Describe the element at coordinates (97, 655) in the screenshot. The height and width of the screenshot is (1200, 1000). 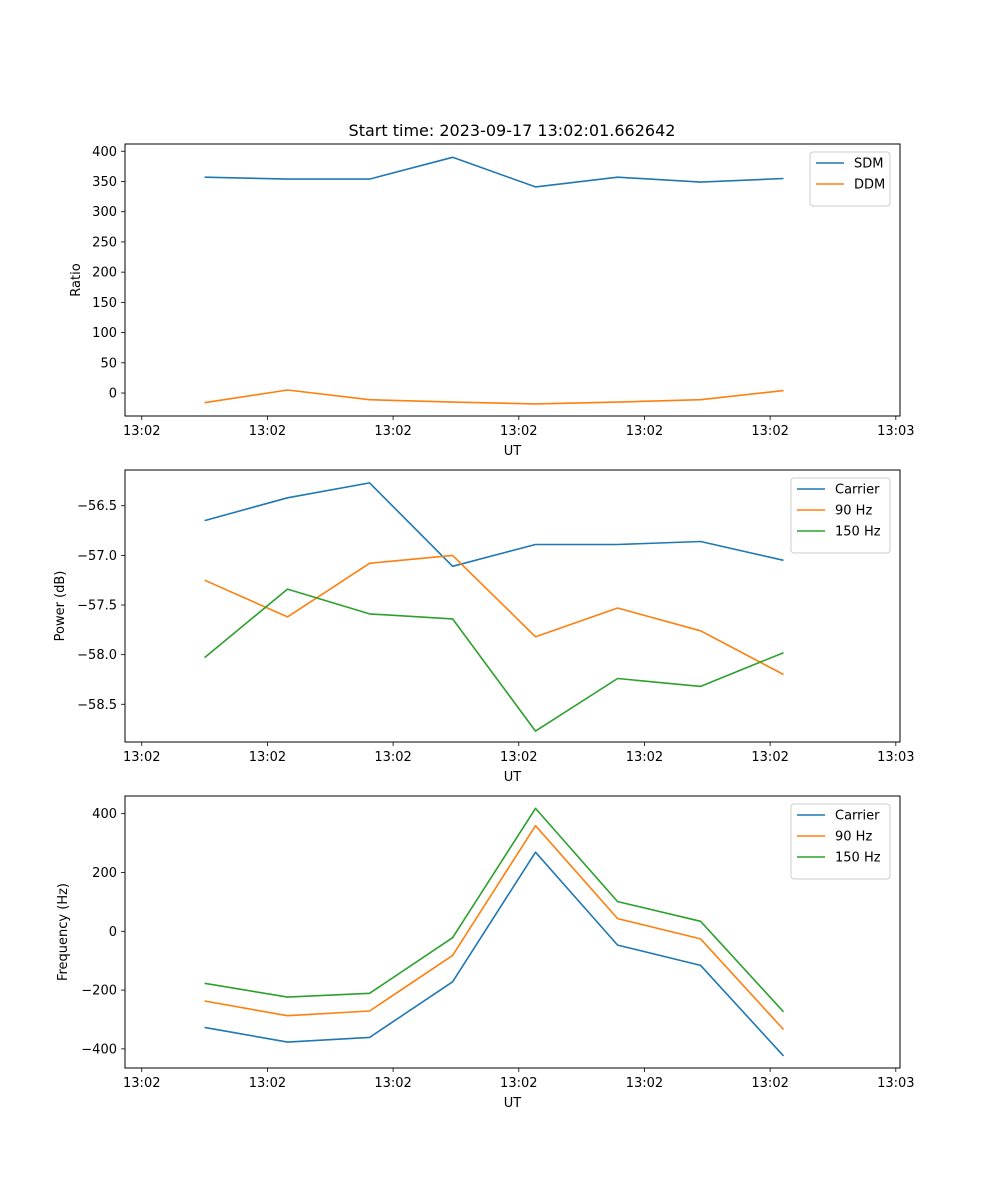
I see `y-tick-label: −58.0` at that location.